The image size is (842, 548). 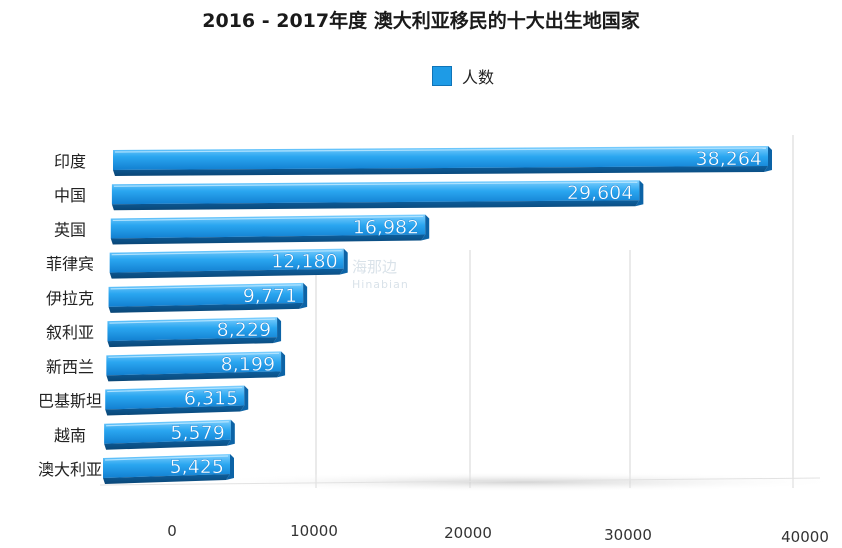 I want to click on bar-group: 16,982, so click(x=270, y=229).